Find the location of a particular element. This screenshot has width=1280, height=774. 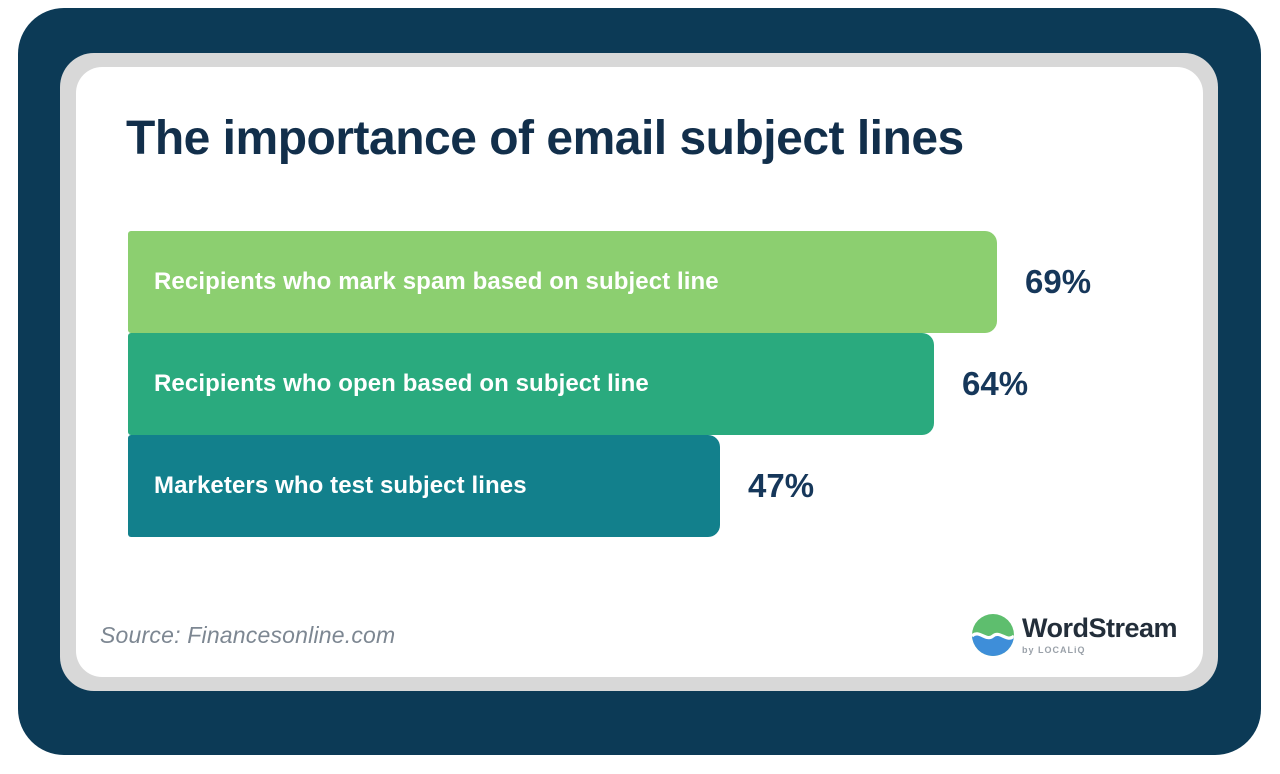

bar-value: 47% is located at coordinates (781, 485).